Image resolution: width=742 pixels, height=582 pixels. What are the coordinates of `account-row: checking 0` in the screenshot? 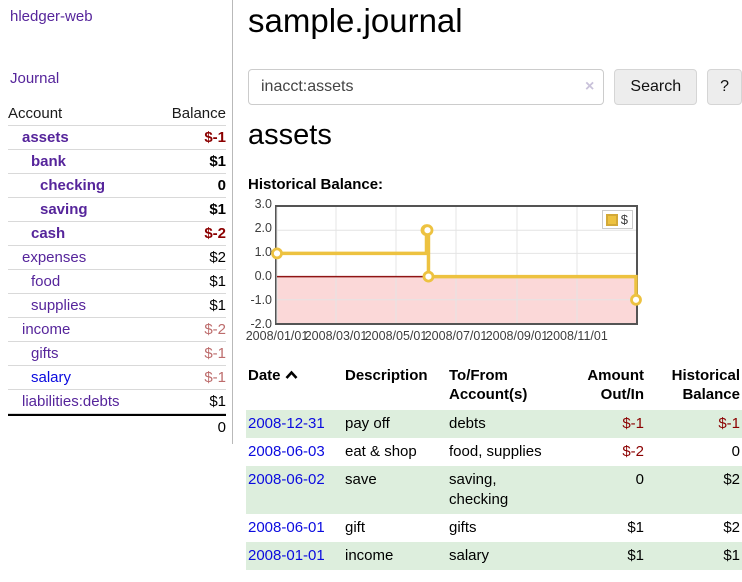 It's located at (117, 186).